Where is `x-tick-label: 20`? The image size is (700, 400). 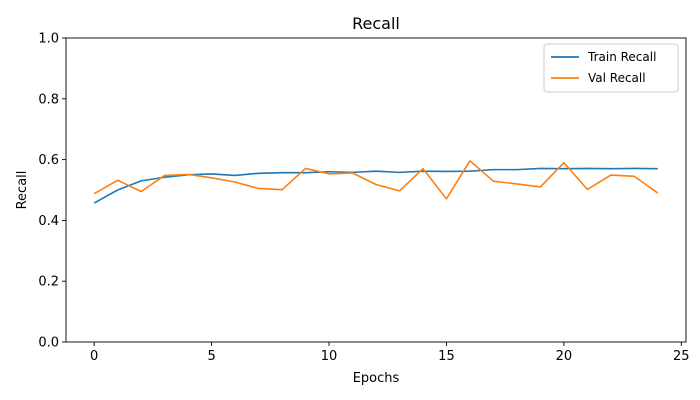 x-tick-label: 20 is located at coordinates (564, 356).